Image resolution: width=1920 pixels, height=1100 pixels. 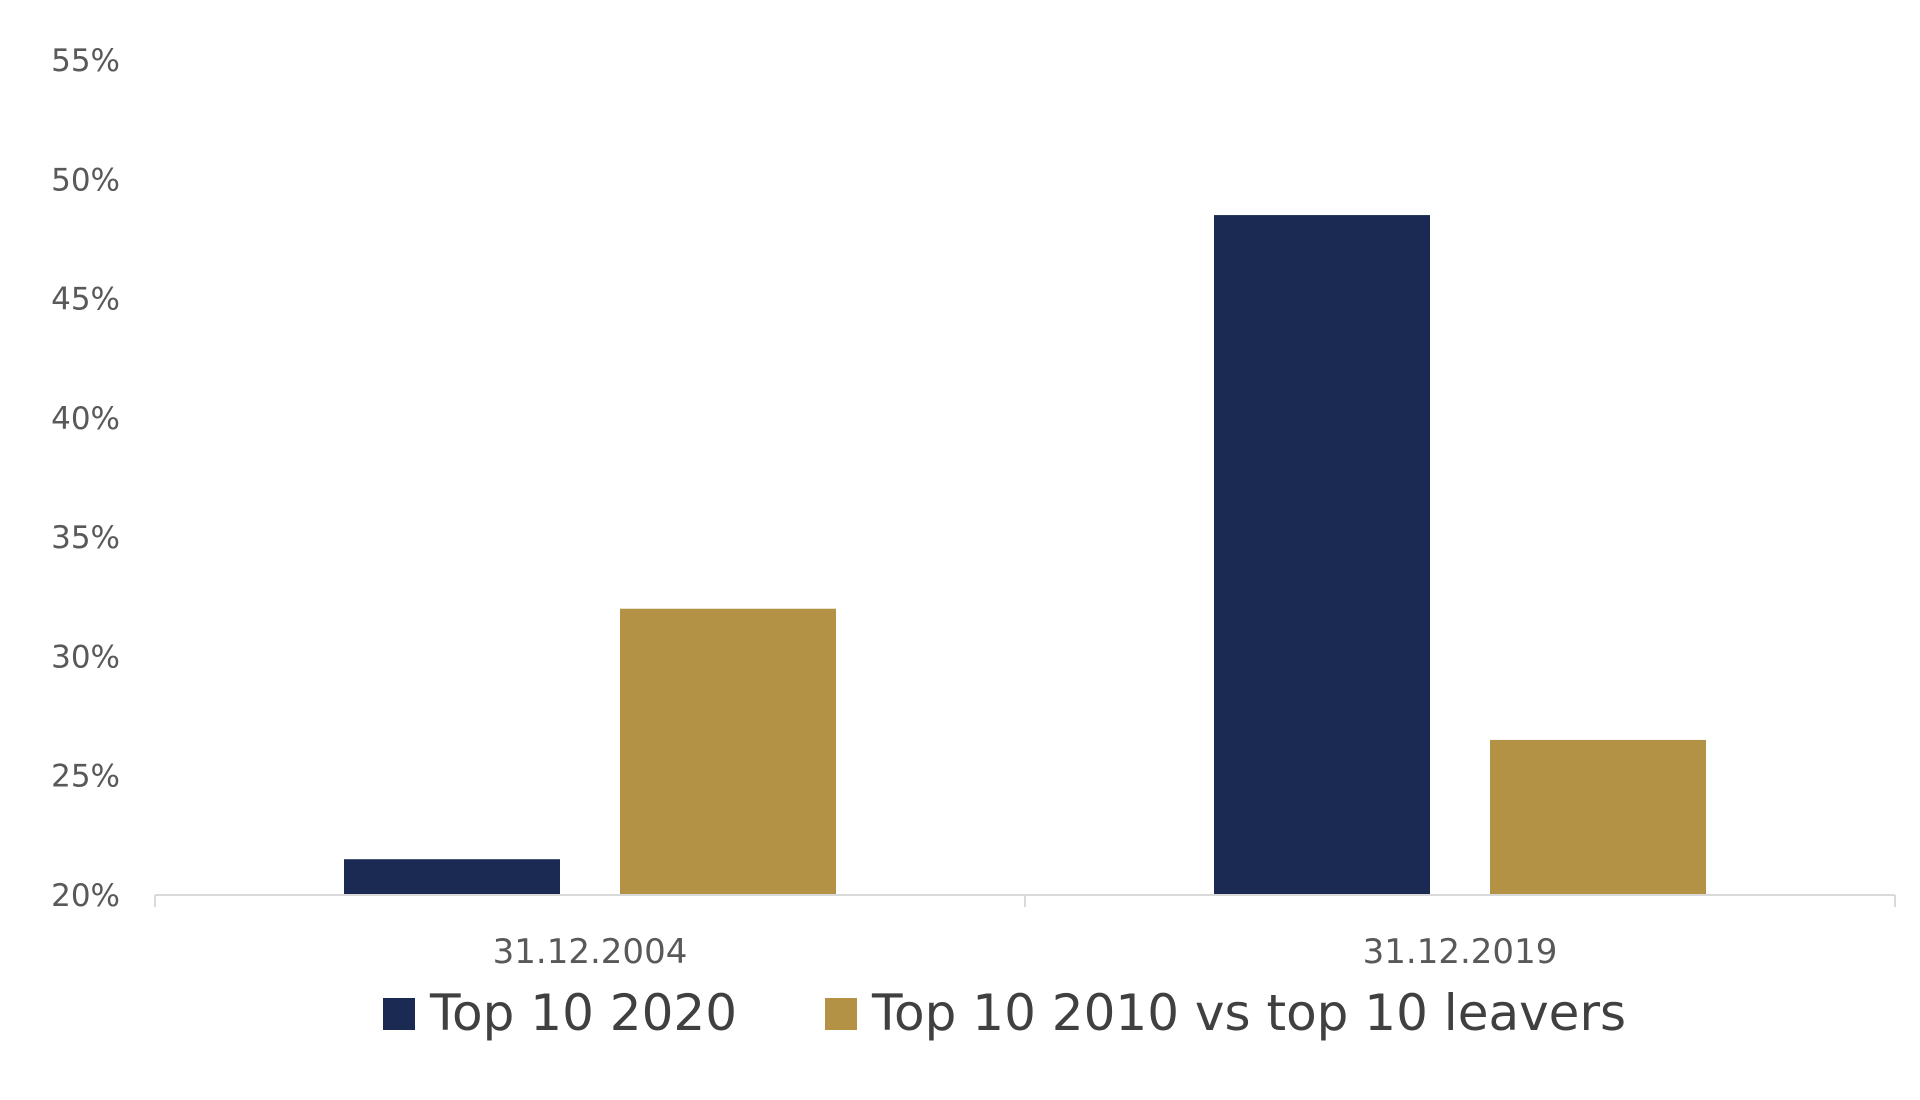 I want to click on x-category-label: 31.12.2004, so click(x=590, y=952).